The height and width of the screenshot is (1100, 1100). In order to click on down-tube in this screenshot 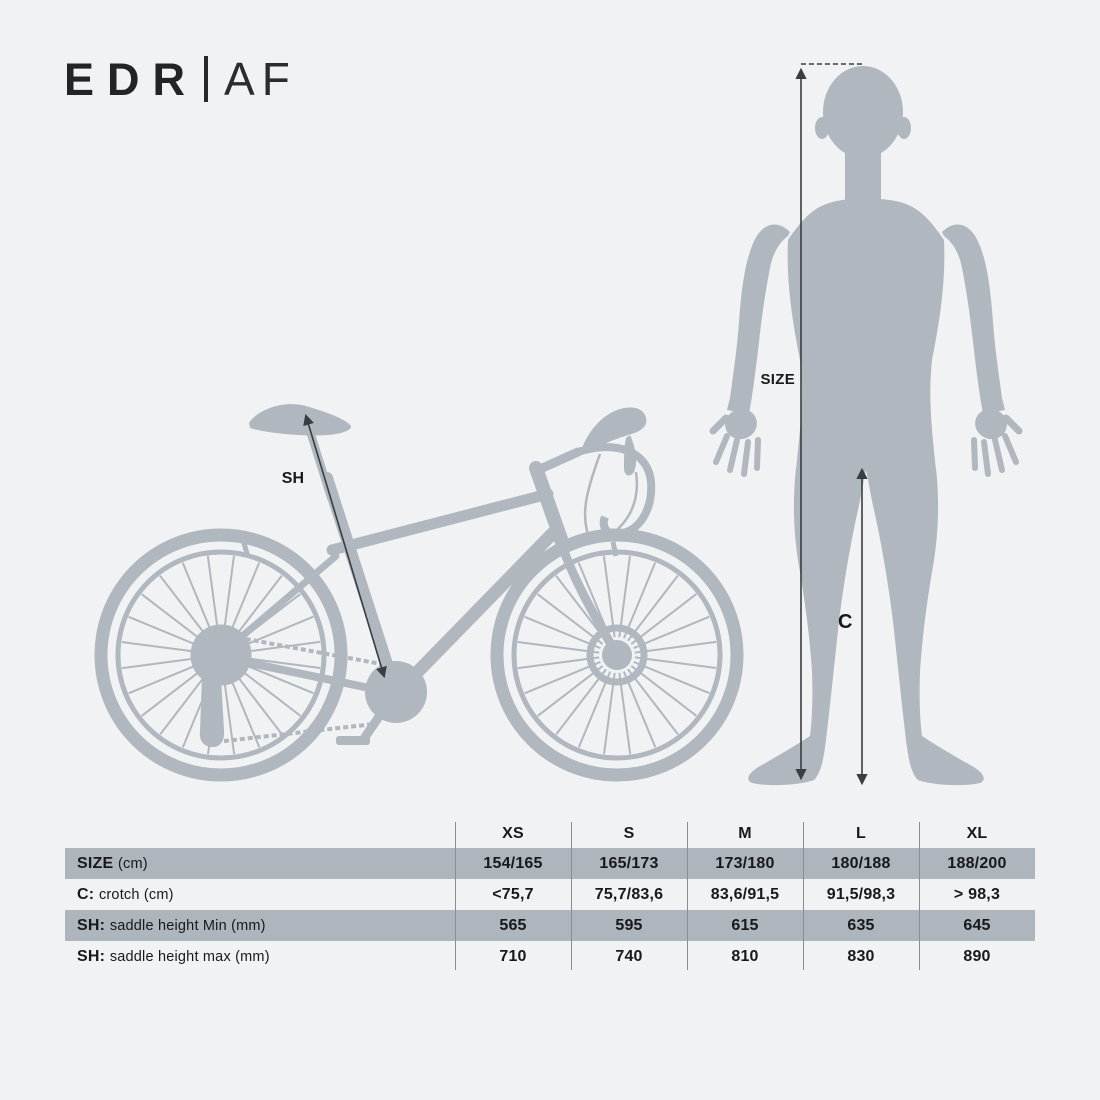, I will do `click(476, 612)`.